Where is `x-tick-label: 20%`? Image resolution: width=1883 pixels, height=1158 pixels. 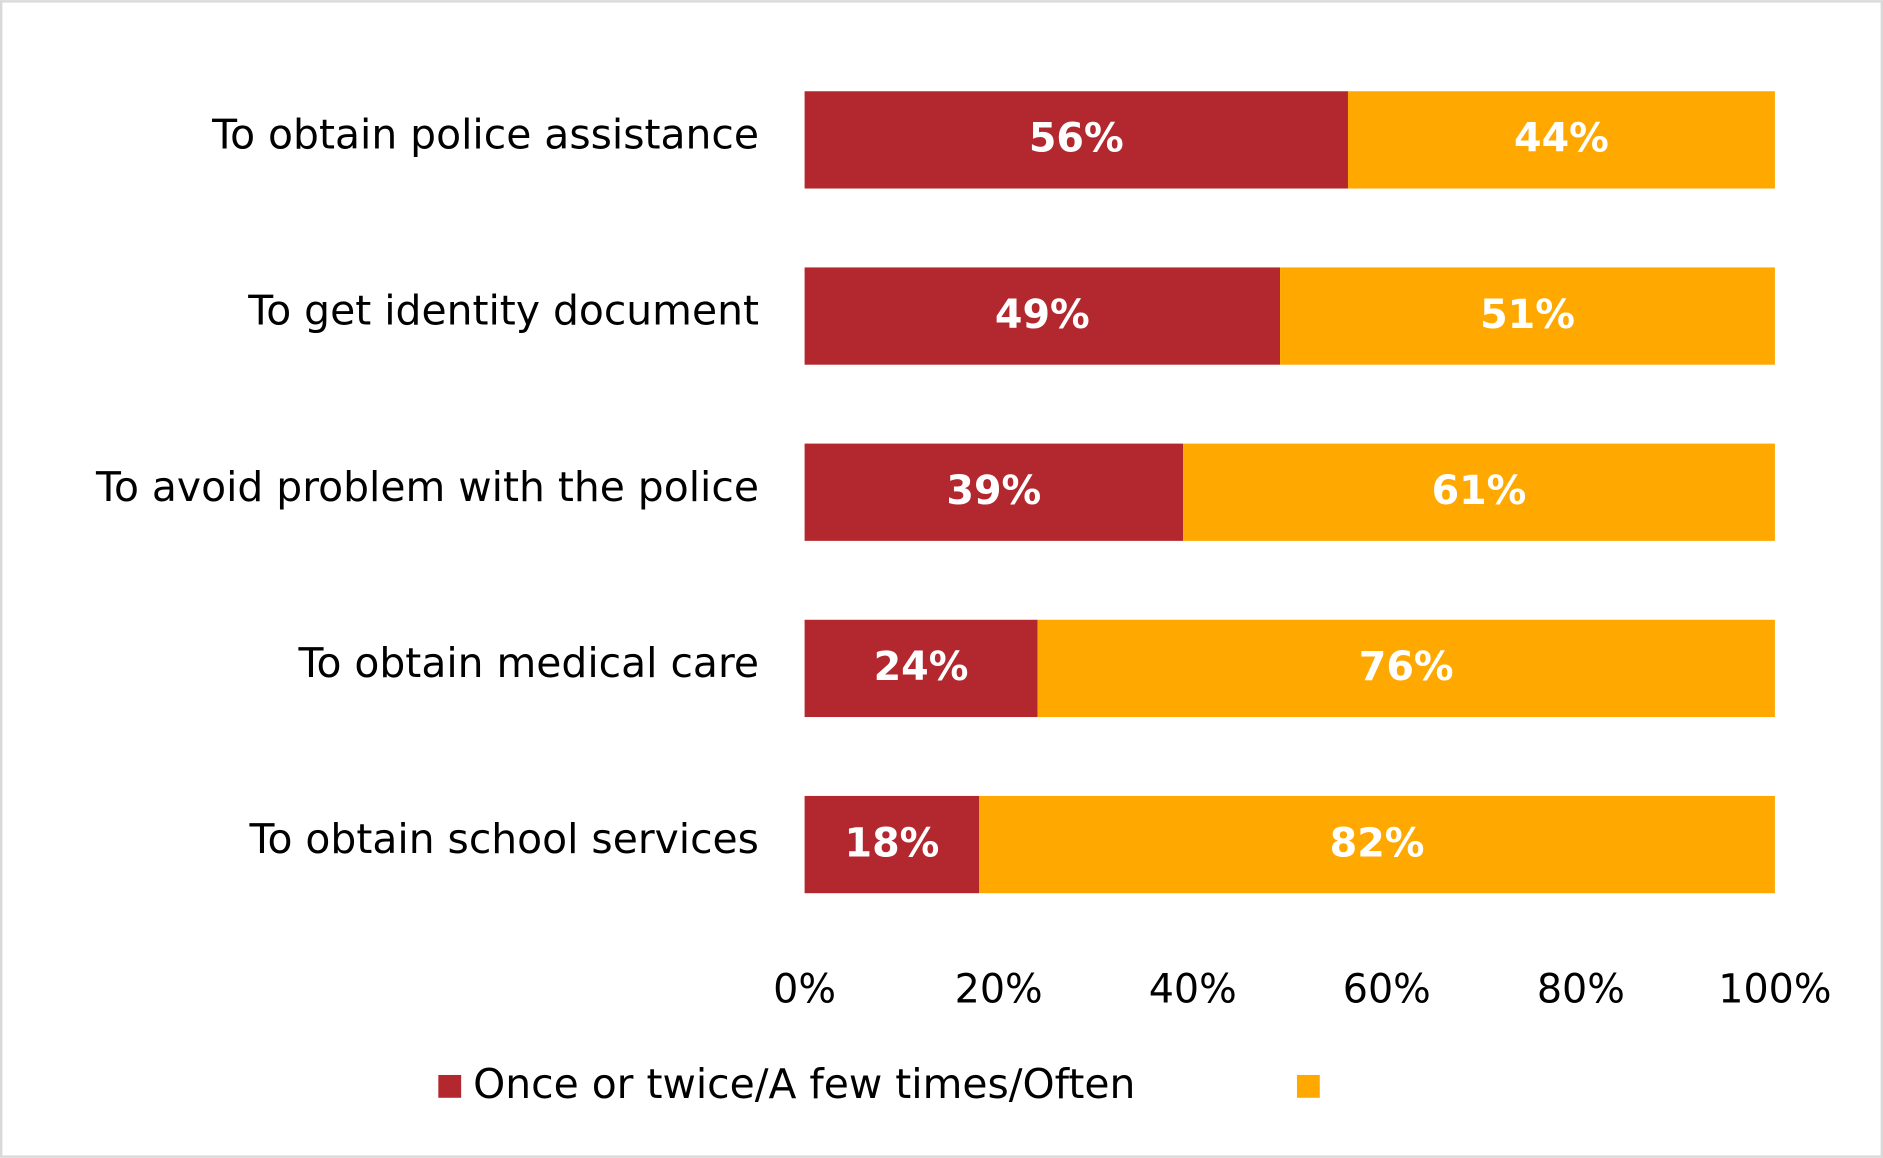
x-tick-label: 20% is located at coordinates (999, 990).